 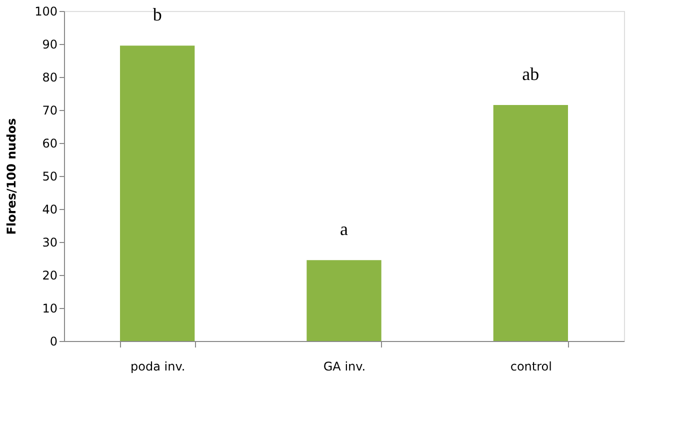 What do you see at coordinates (158, 367) in the screenshot?
I see `x-tick-label: poda inv.` at bounding box center [158, 367].